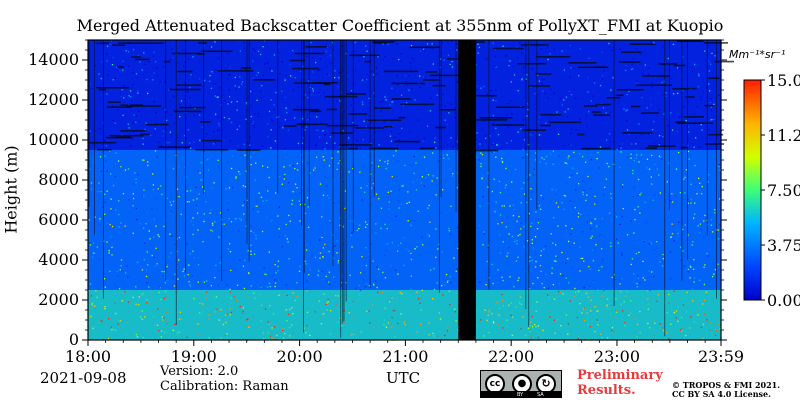 This screenshot has width=800, height=400. I want to click on layer-wash, so click(404, 315).